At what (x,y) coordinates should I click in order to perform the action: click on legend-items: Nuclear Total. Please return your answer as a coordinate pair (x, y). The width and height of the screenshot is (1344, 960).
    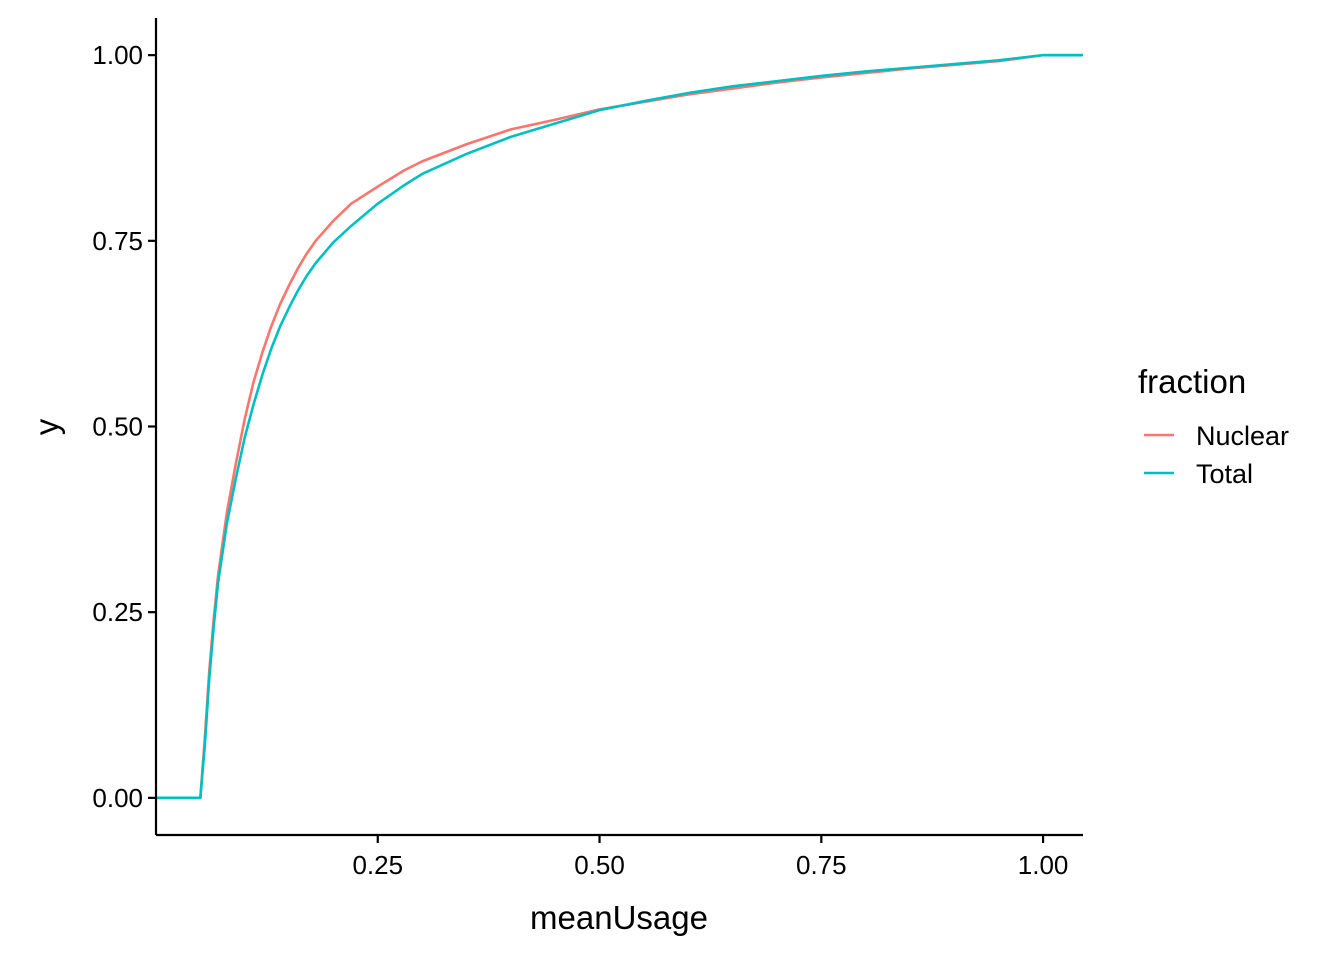
    Looking at the image, I should click on (1216, 455).